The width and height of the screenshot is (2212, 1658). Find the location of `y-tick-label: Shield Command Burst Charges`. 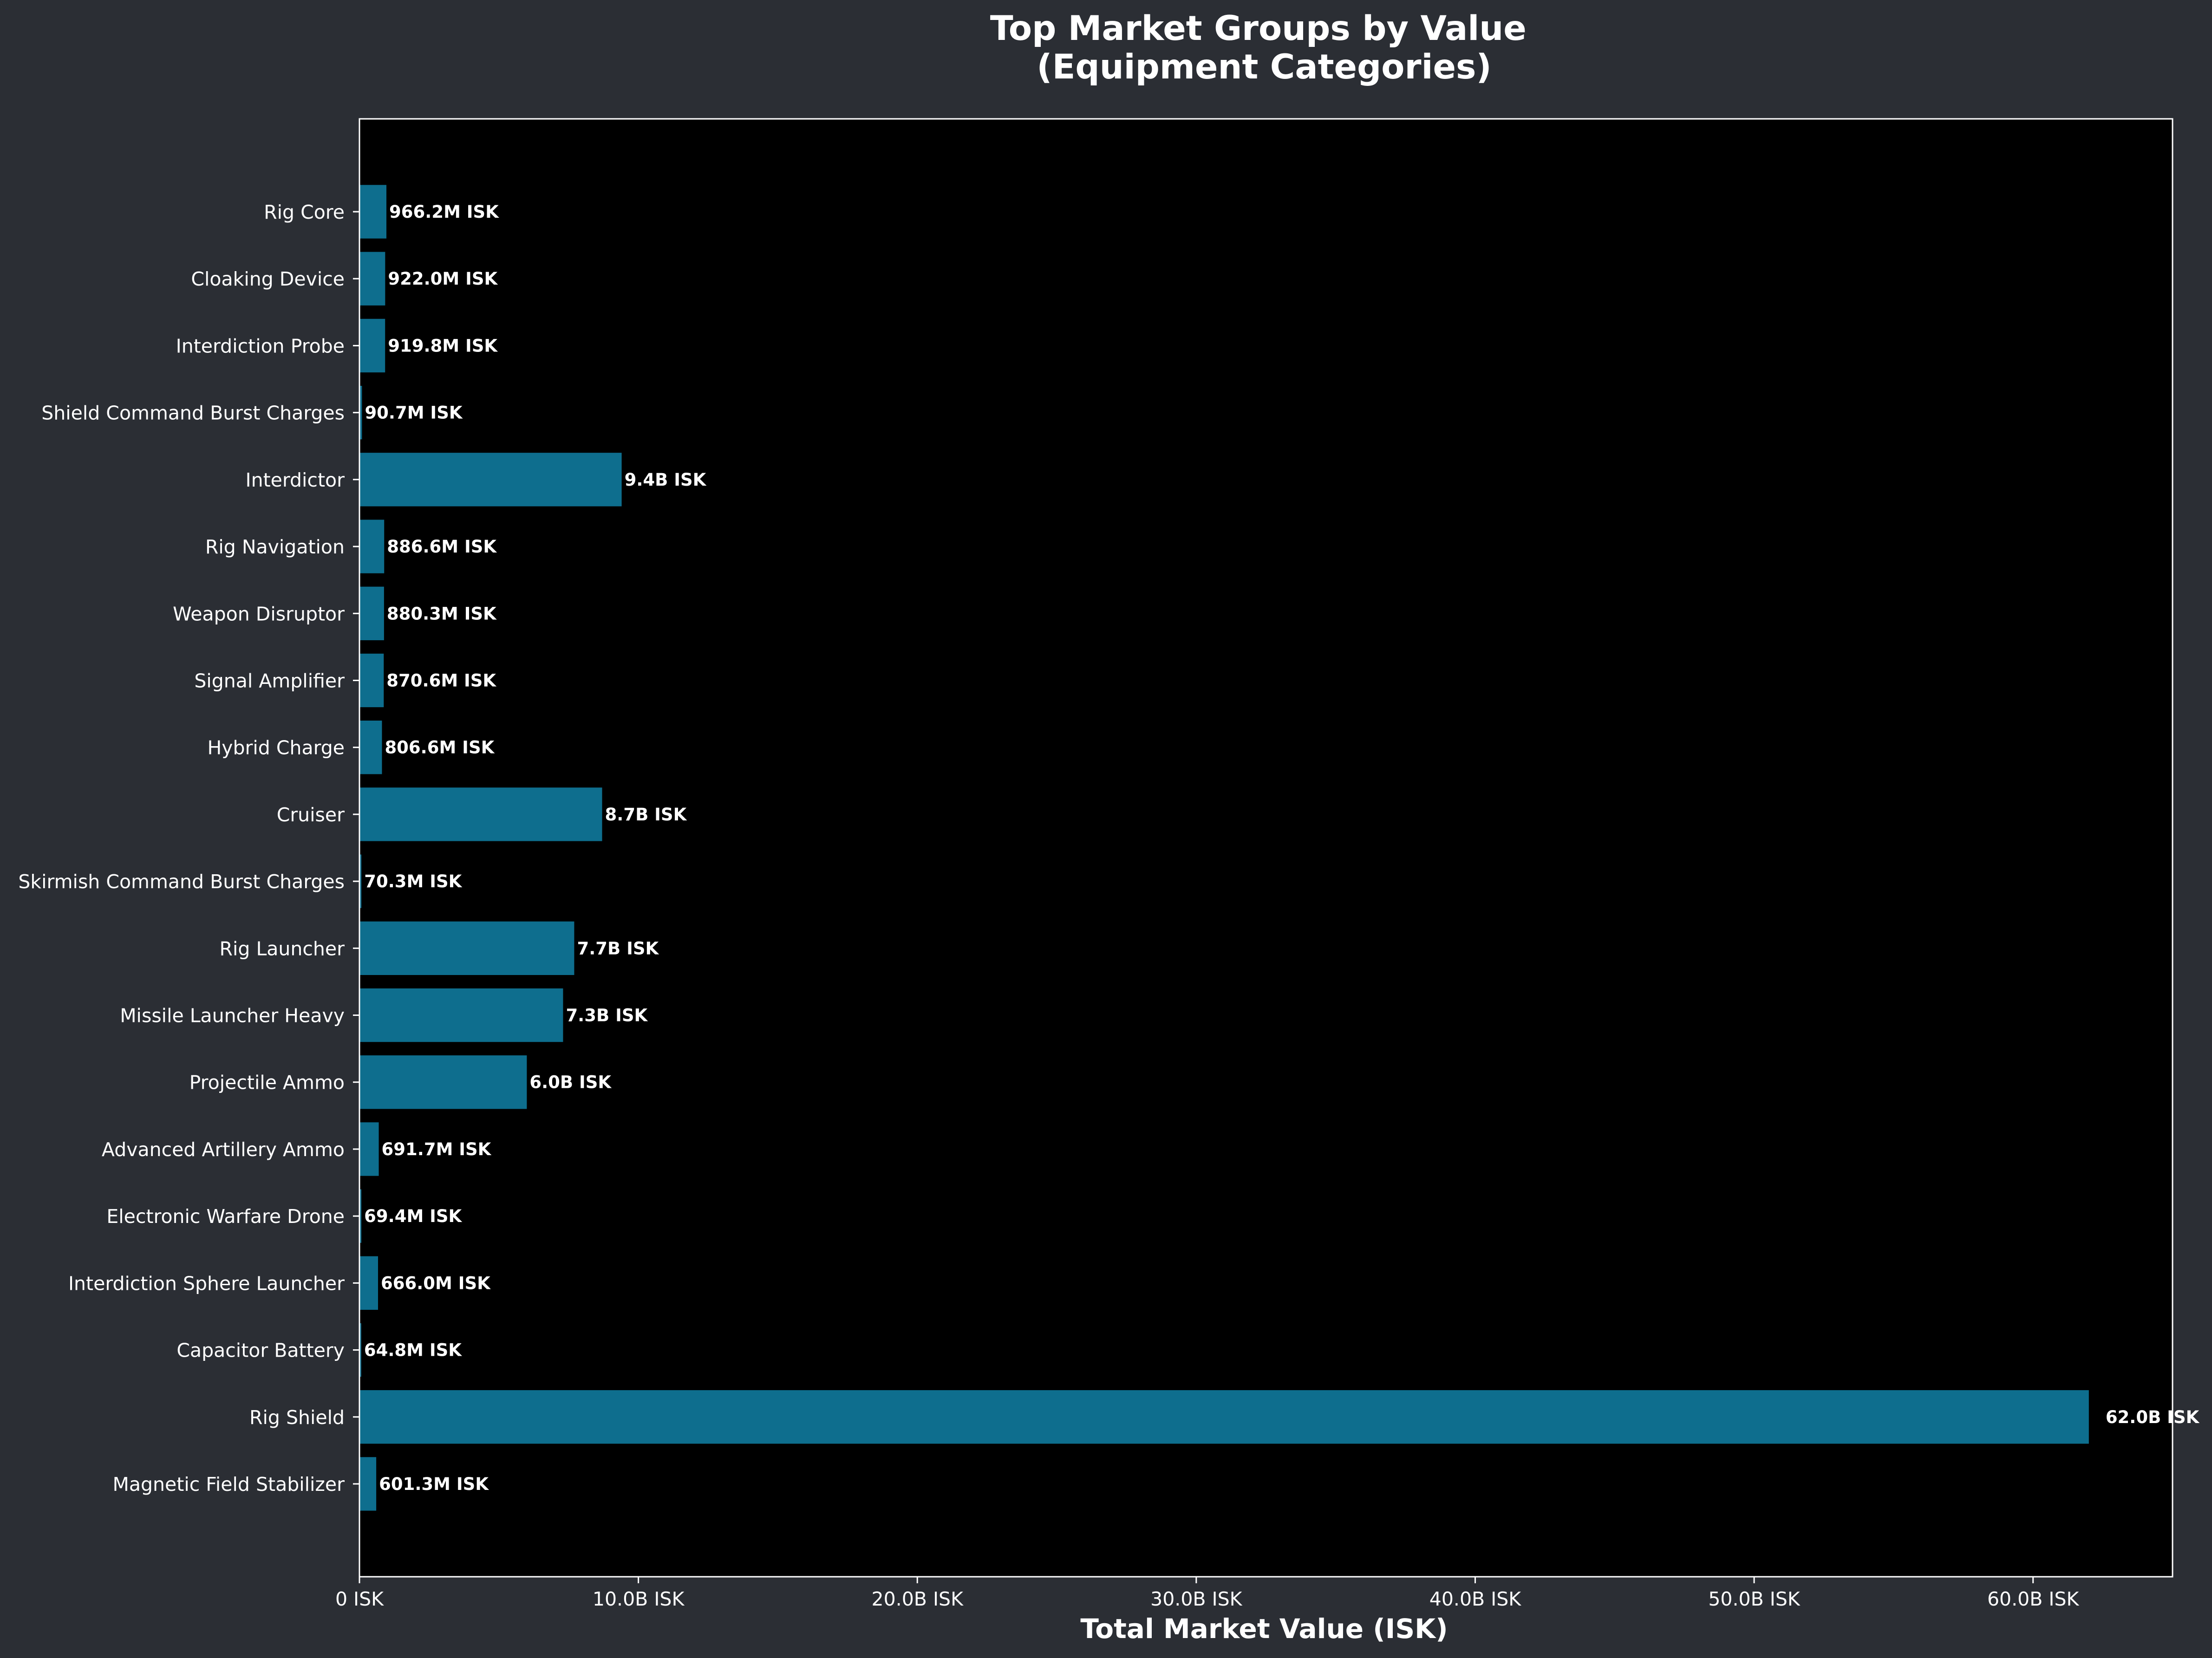

y-tick-label: Shield Command Burst Charges is located at coordinates (193, 413).